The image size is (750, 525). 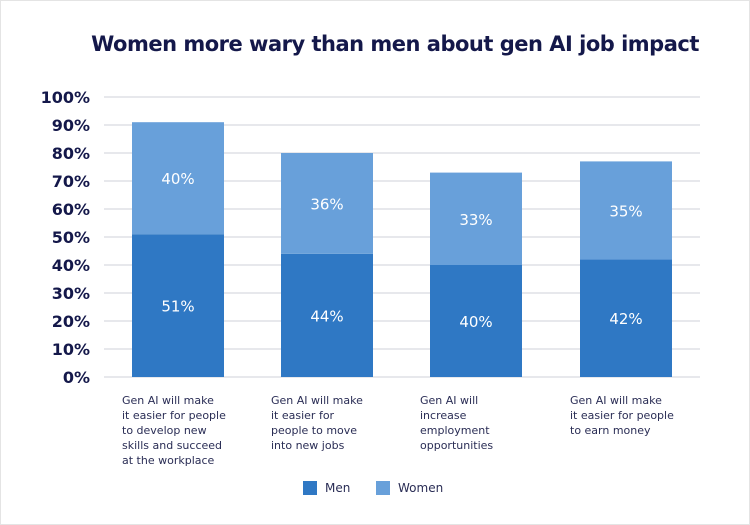 What do you see at coordinates (308, 445) in the screenshot?
I see `x-category-label-line: into new jobs` at bounding box center [308, 445].